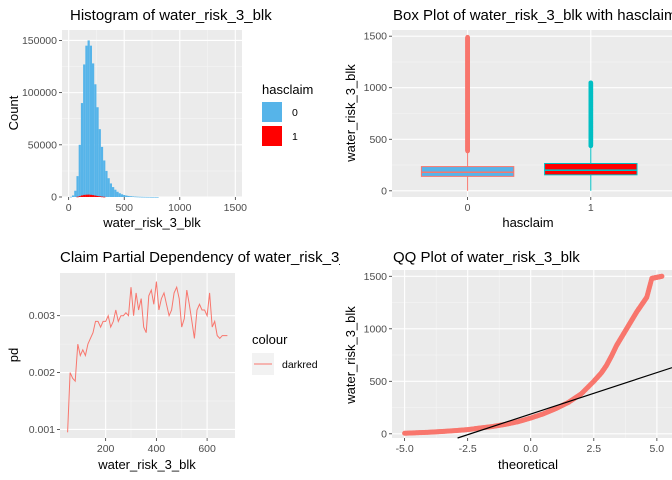 The width and height of the screenshot is (672, 480). I want to click on qq-plot-y-axis-title: water_risk_3_blk, so click(350, 355).